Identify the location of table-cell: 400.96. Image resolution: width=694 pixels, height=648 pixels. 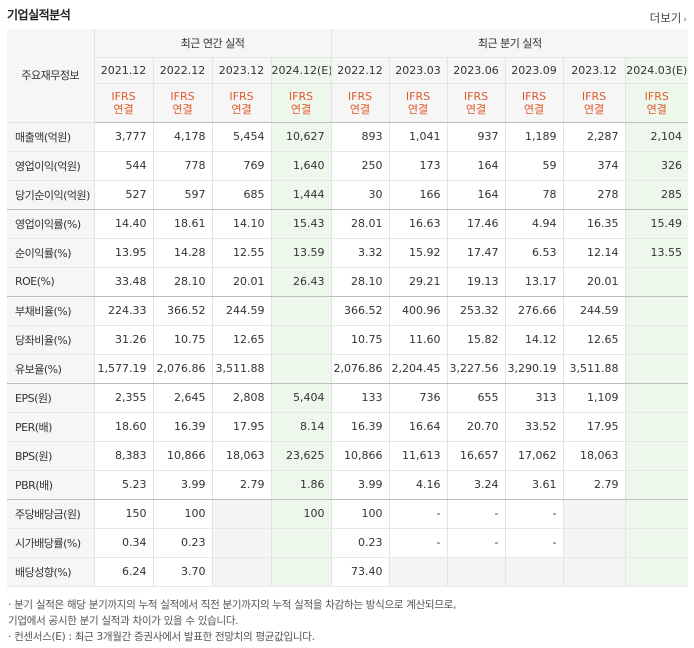
(418, 311).